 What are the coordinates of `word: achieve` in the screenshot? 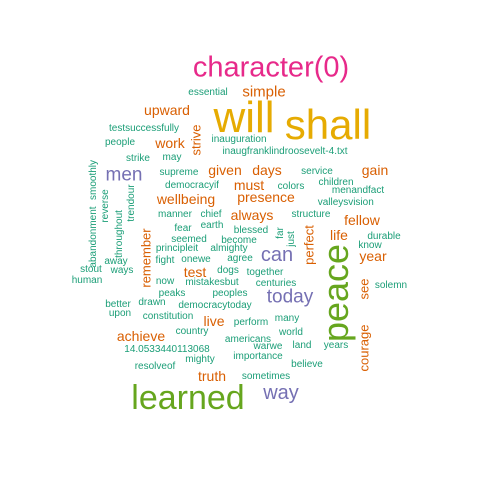 It's located at (141, 336).